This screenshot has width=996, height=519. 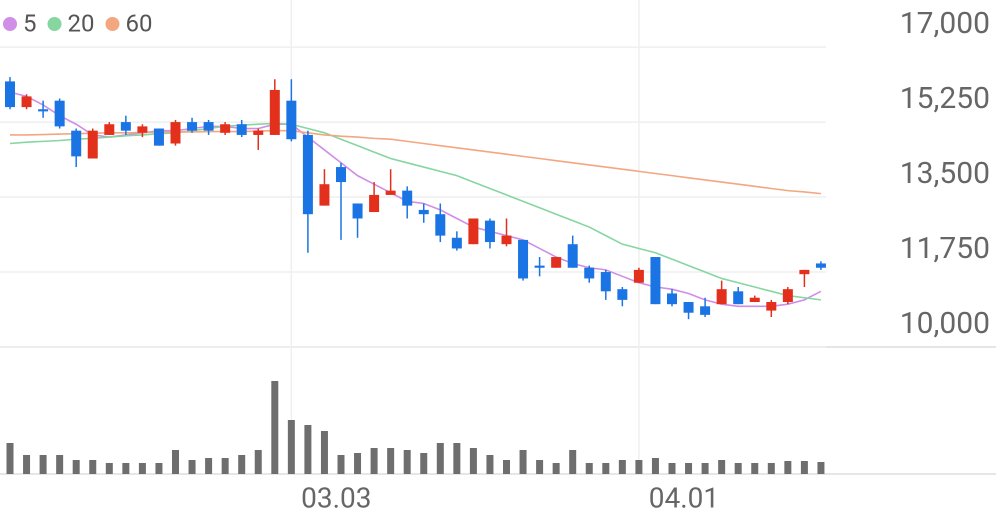 What do you see at coordinates (336, 497) in the screenshot?
I see `x-tick-label: 03.03` at bounding box center [336, 497].